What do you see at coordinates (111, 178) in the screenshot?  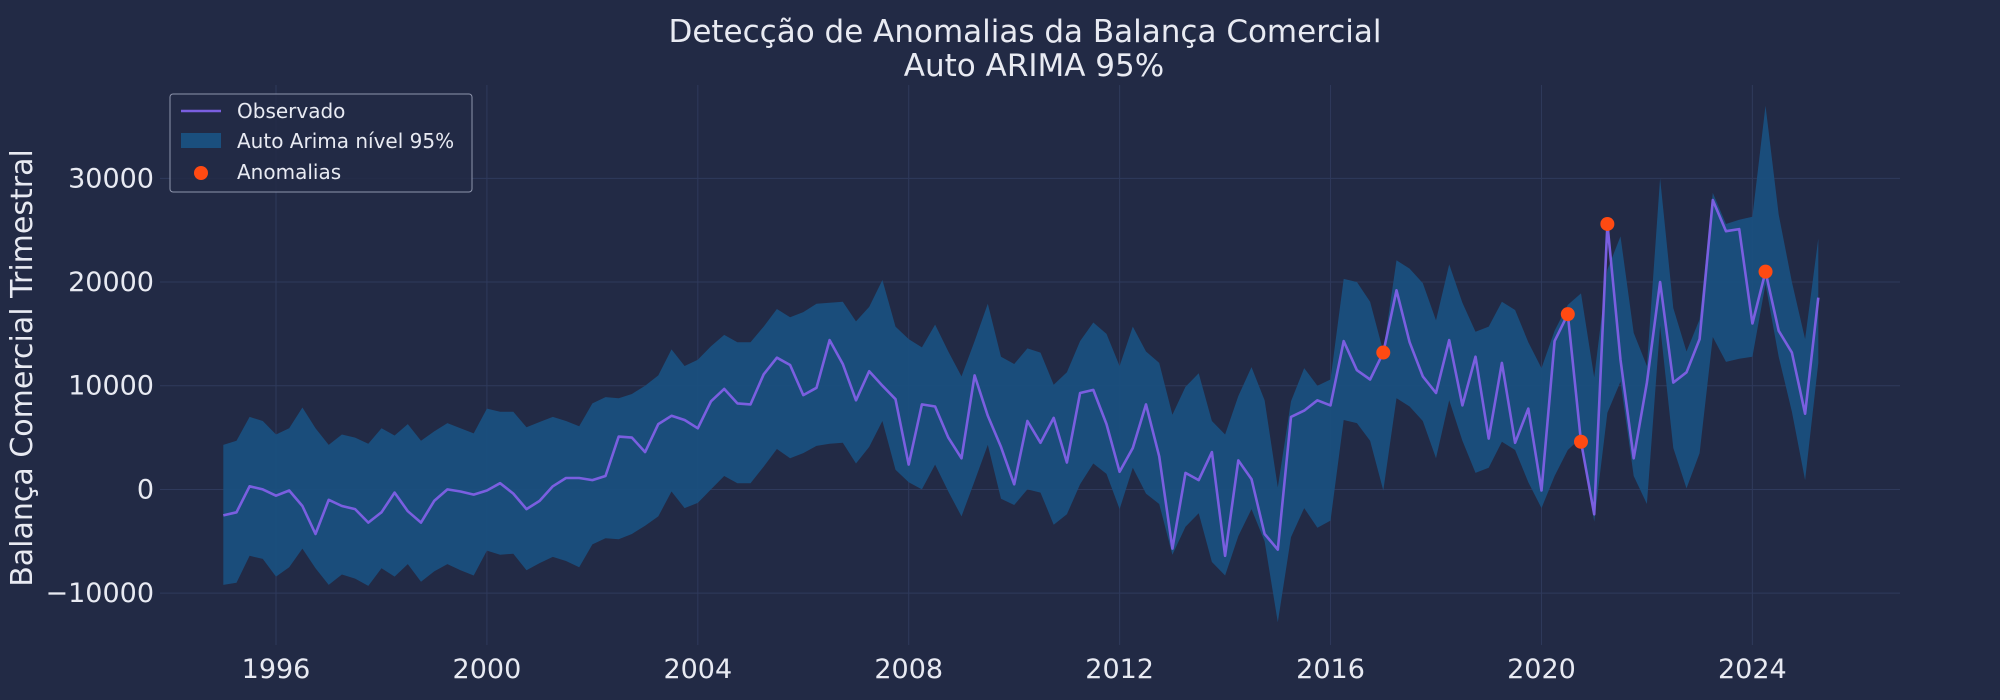 I see `y-tick-label: 30000` at bounding box center [111, 178].